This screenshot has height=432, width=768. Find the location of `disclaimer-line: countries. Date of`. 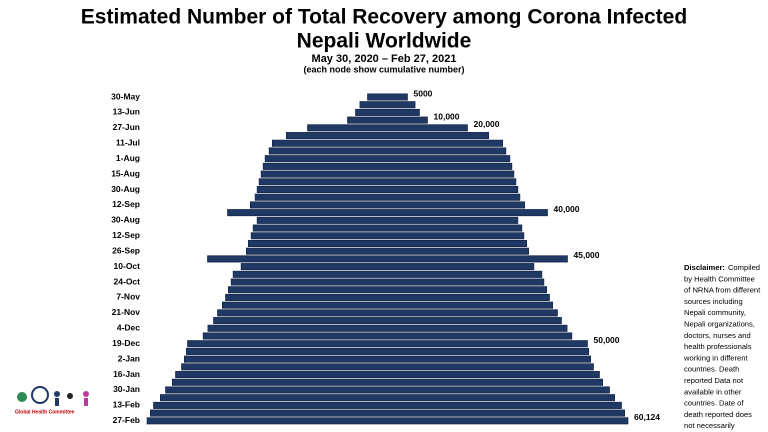

disclaimer-line: countries. Date of is located at coordinates (714, 403).